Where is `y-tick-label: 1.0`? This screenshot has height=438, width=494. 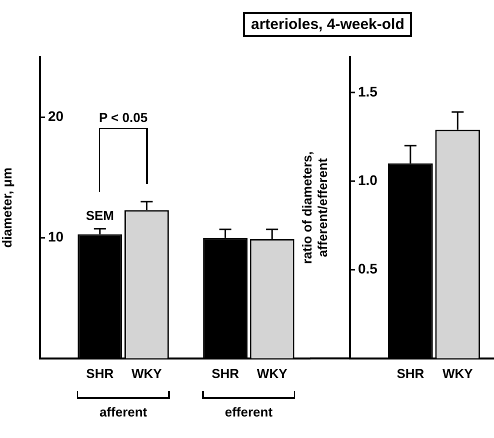
y-tick-label: 1.0 is located at coordinates (368, 180).